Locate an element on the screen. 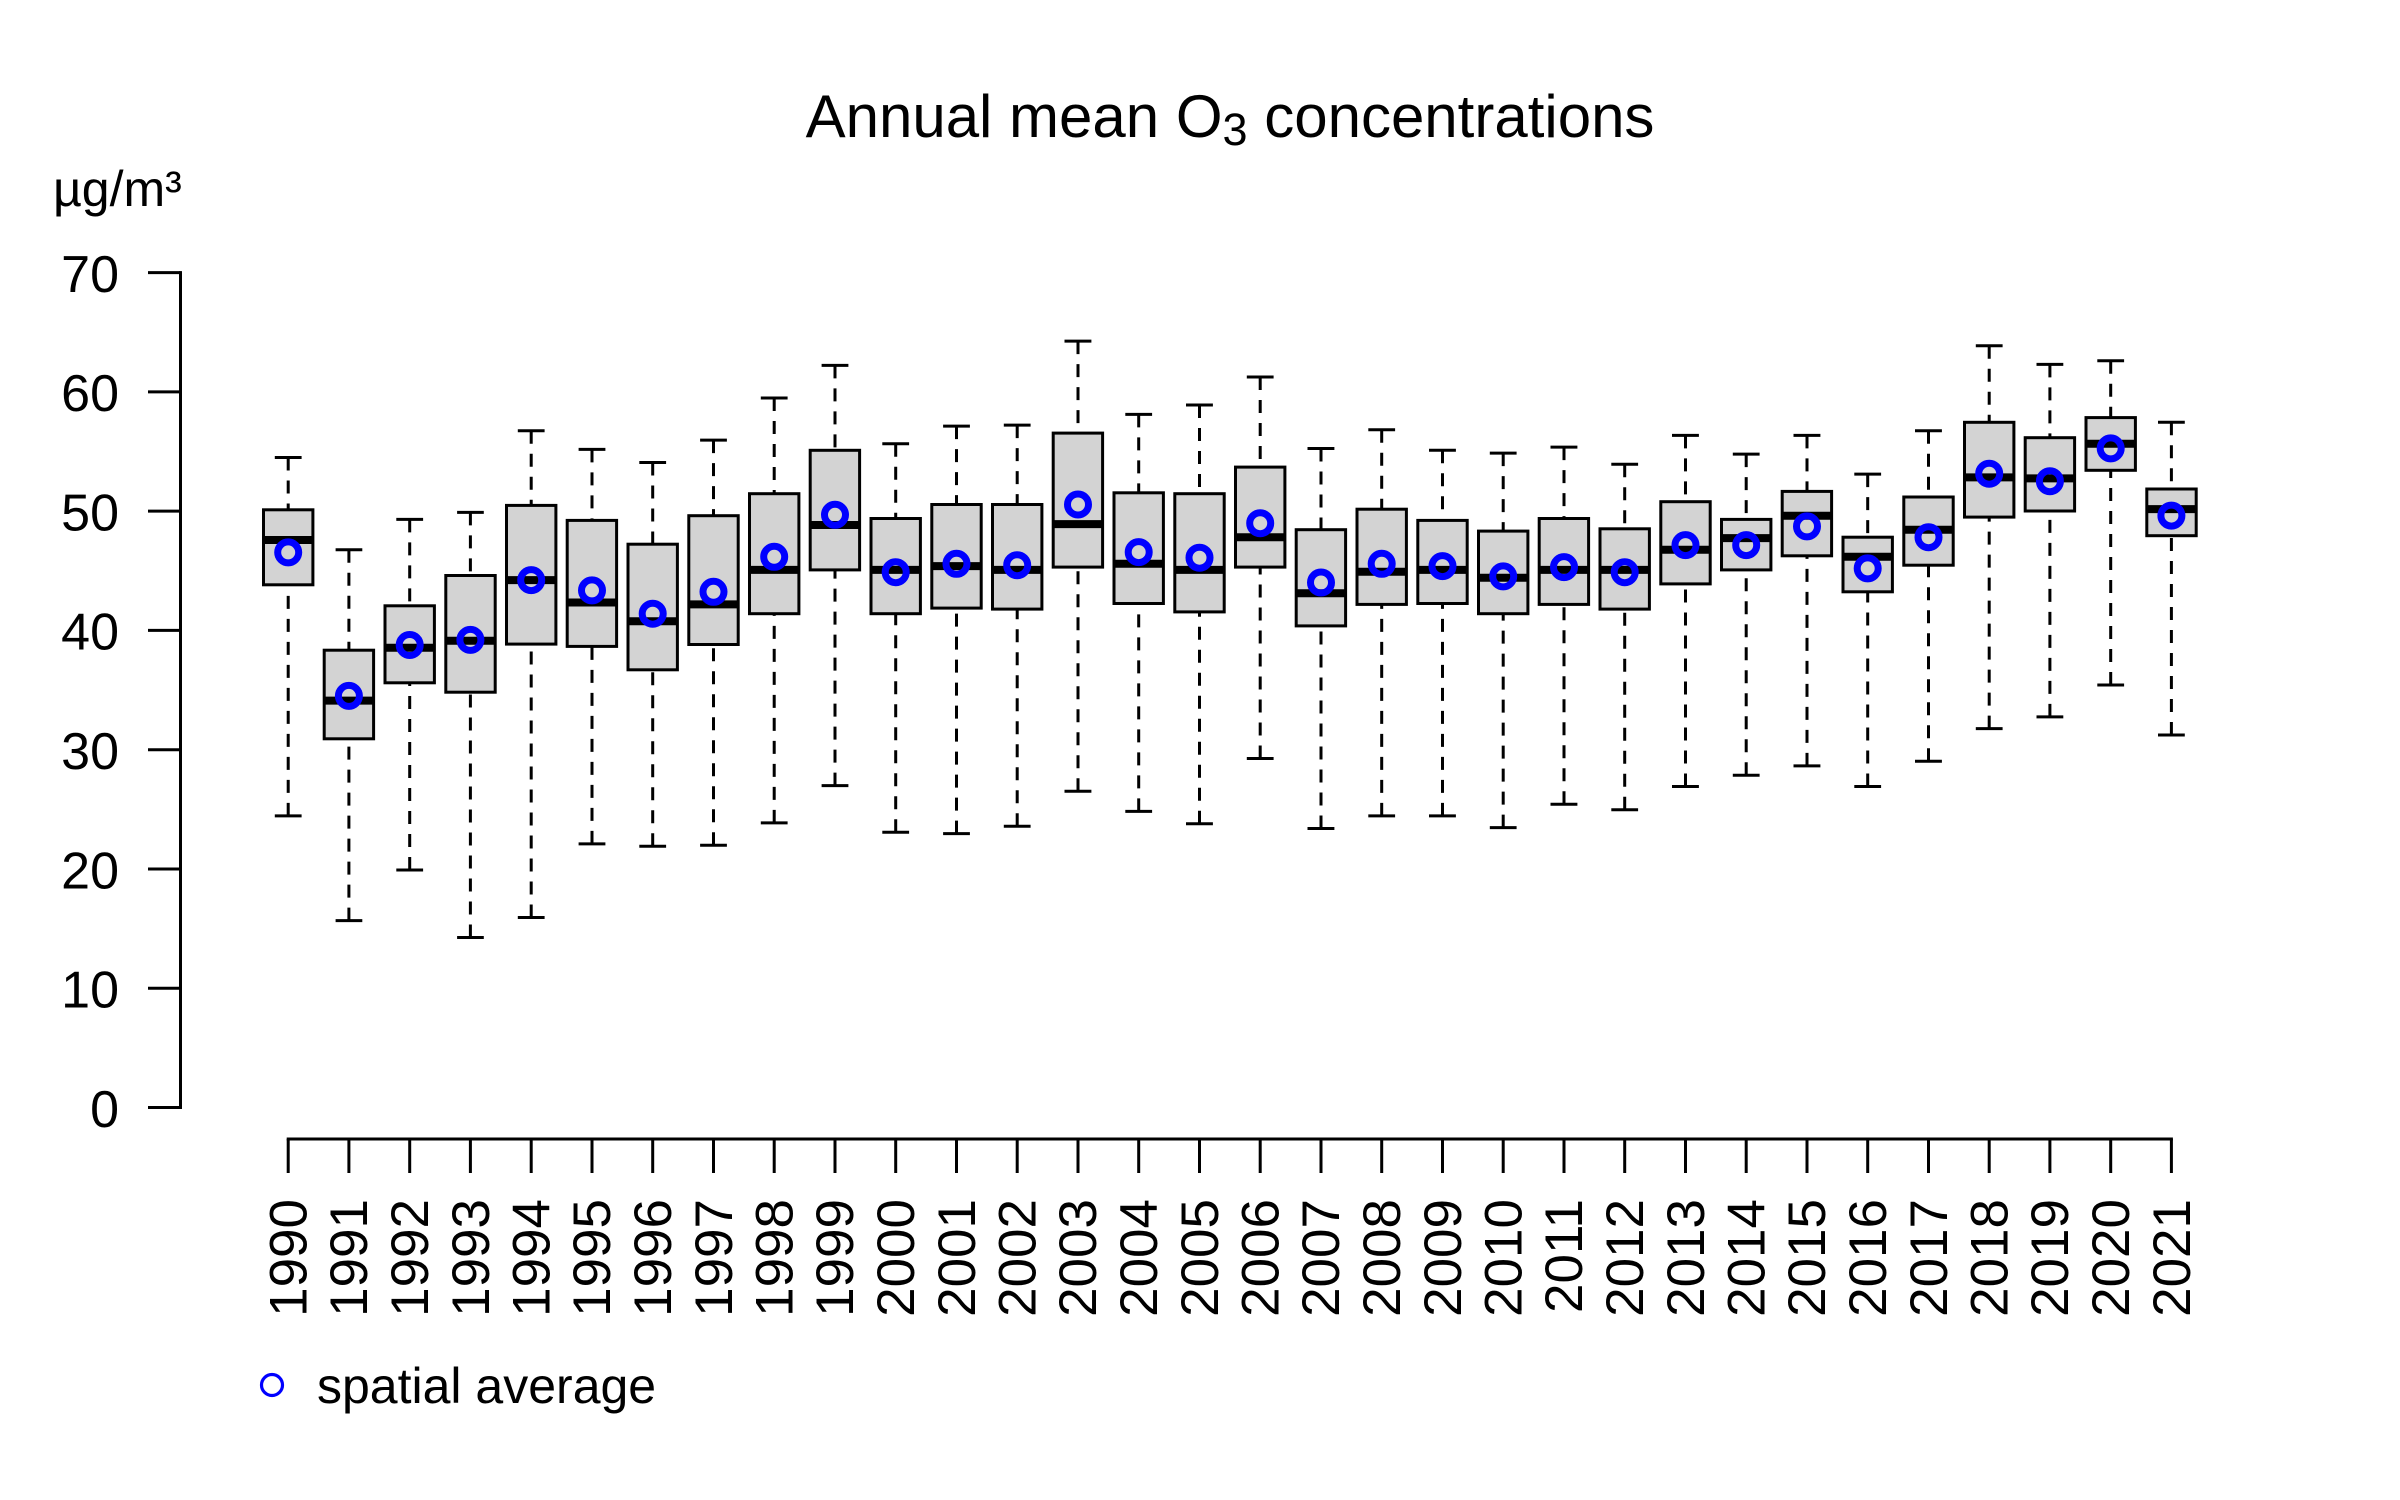  svg-text: 40 is located at coordinates (90, 633).